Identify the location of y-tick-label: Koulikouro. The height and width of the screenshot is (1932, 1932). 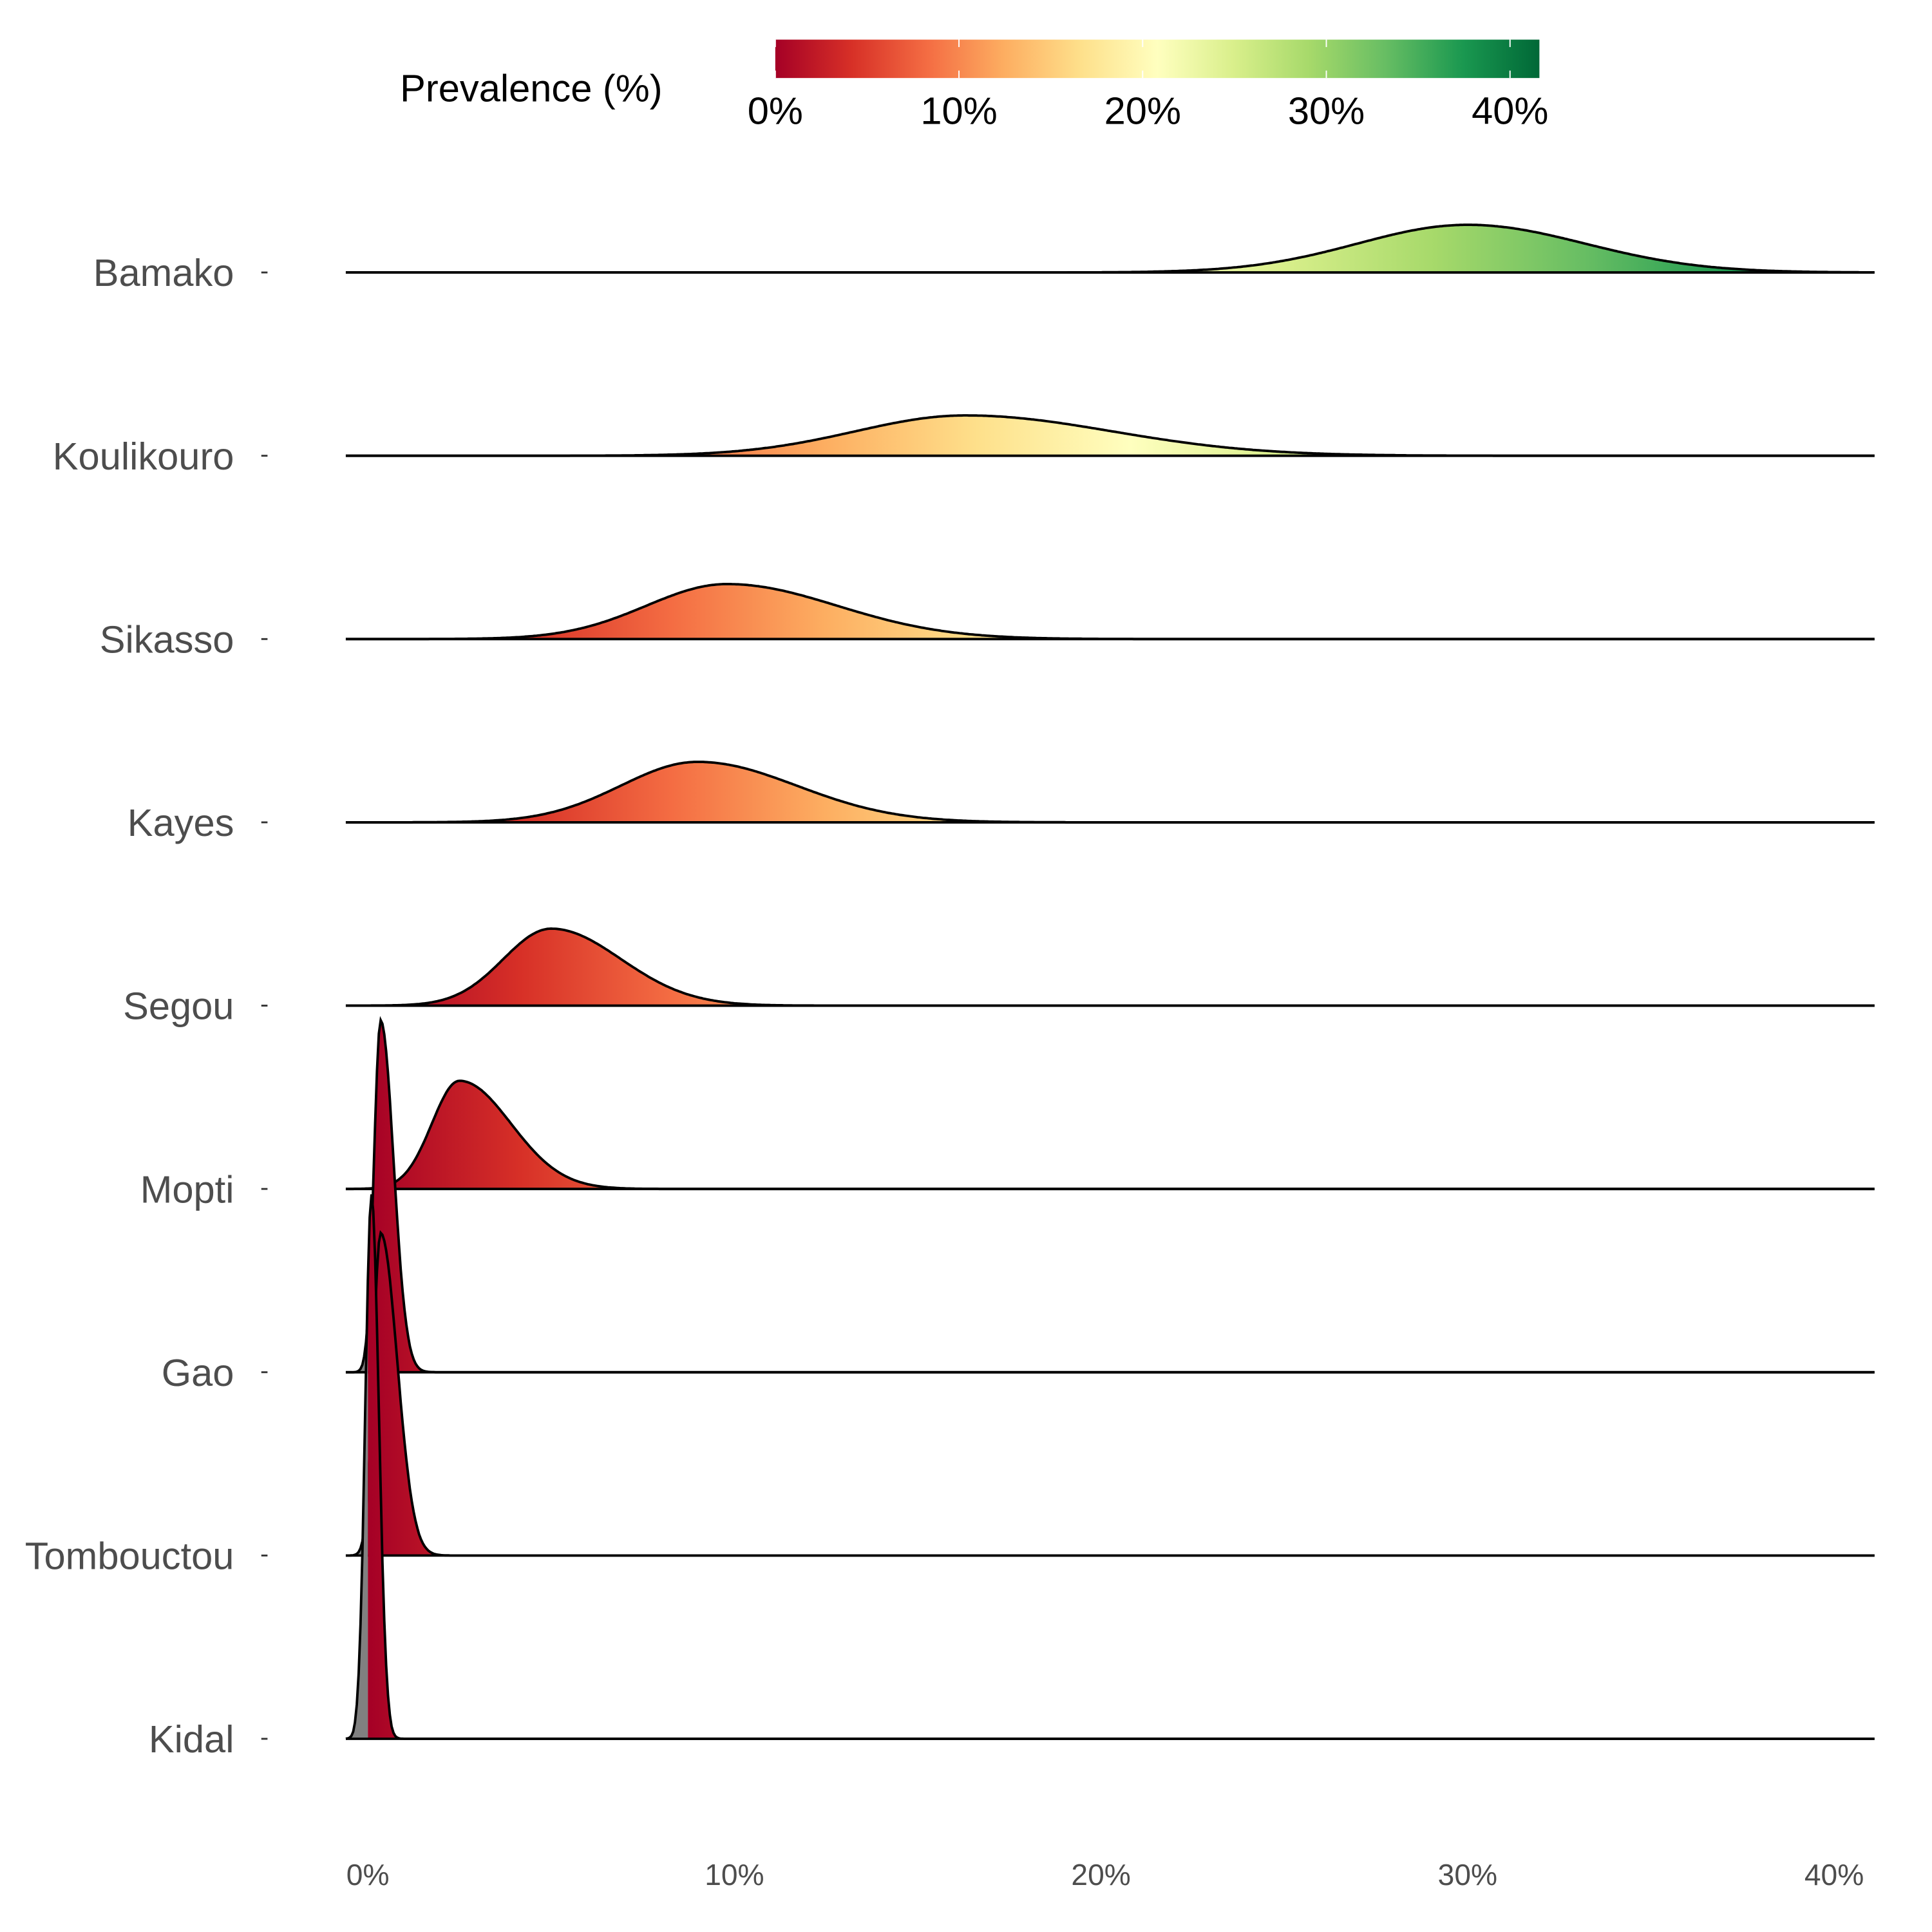
(143, 457).